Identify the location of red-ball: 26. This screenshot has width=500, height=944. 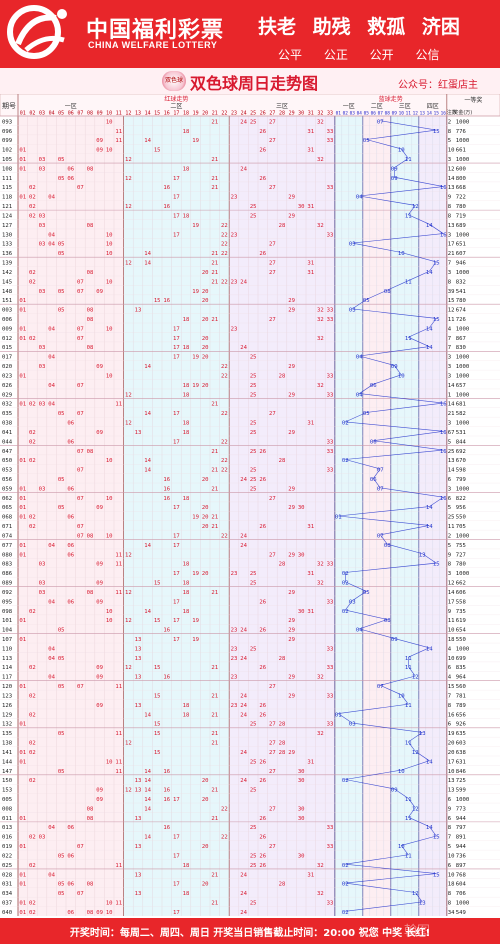
(262, 819).